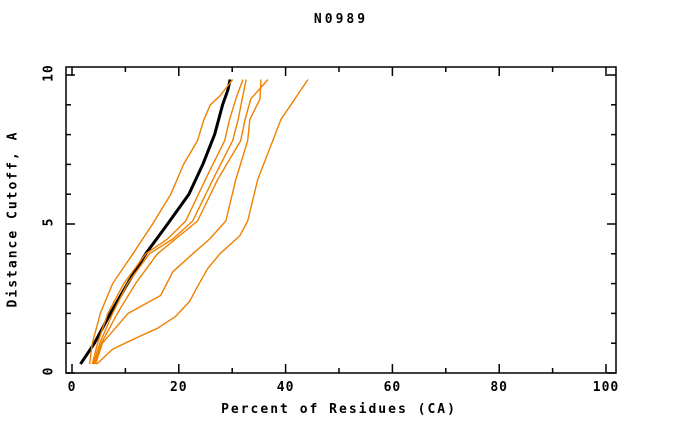 This screenshot has width=680, height=440. I want to click on y-tick-label: 5, so click(49, 222).